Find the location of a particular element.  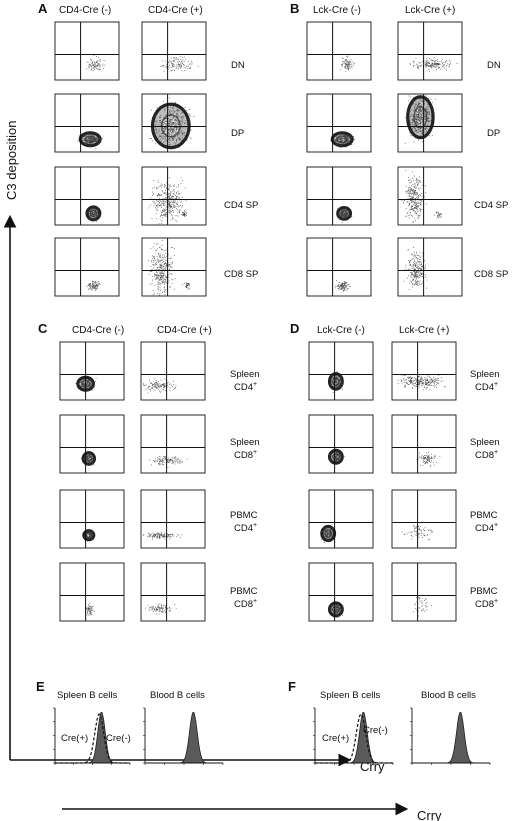

flow-plot-d-r1-c2 is located at coordinates (424, 371).